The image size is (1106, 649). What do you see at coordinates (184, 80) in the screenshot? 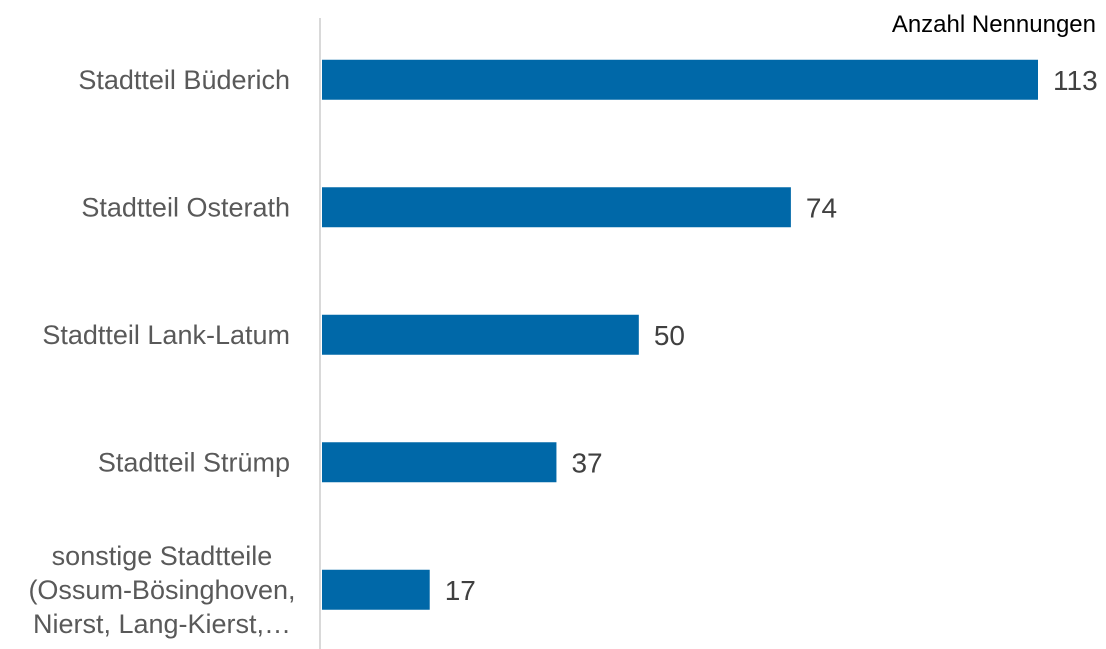
I see `category-label-0: Stadtteil Büderich` at bounding box center [184, 80].